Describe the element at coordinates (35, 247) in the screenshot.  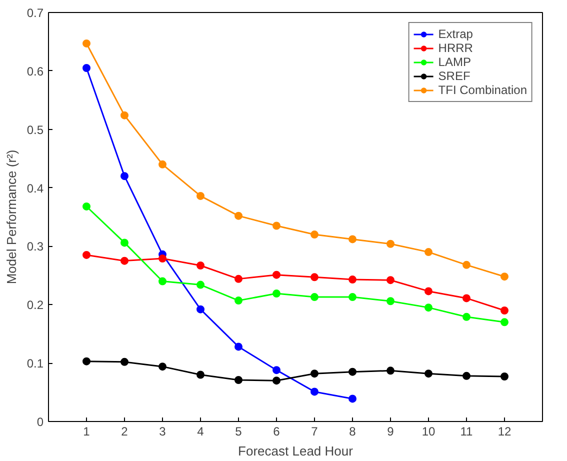
I see `y-tick-label: 0.3` at that location.